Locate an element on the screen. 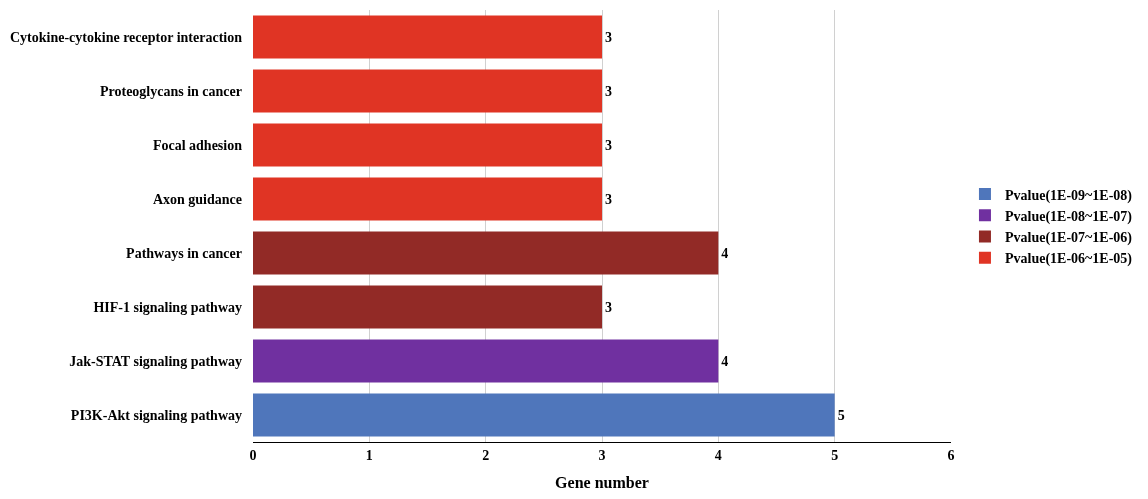 Image resolution: width=1148 pixels, height=499 pixels. y-tick-label: Axon guidance is located at coordinates (197, 199).